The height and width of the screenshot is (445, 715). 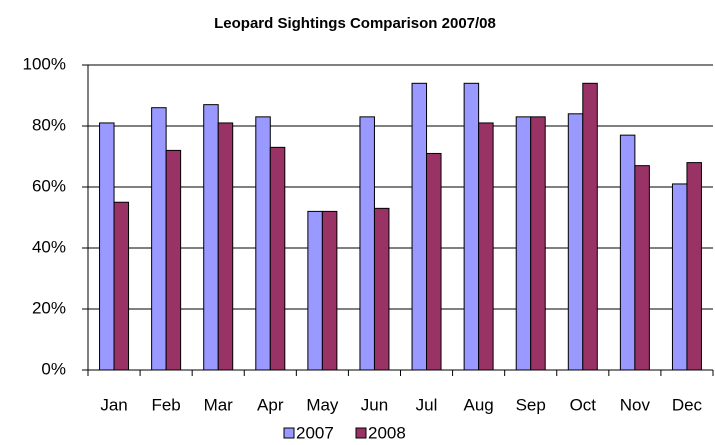 I want to click on chart-title: Leopard Sightings Comparison 2007/08, so click(x=355, y=23).